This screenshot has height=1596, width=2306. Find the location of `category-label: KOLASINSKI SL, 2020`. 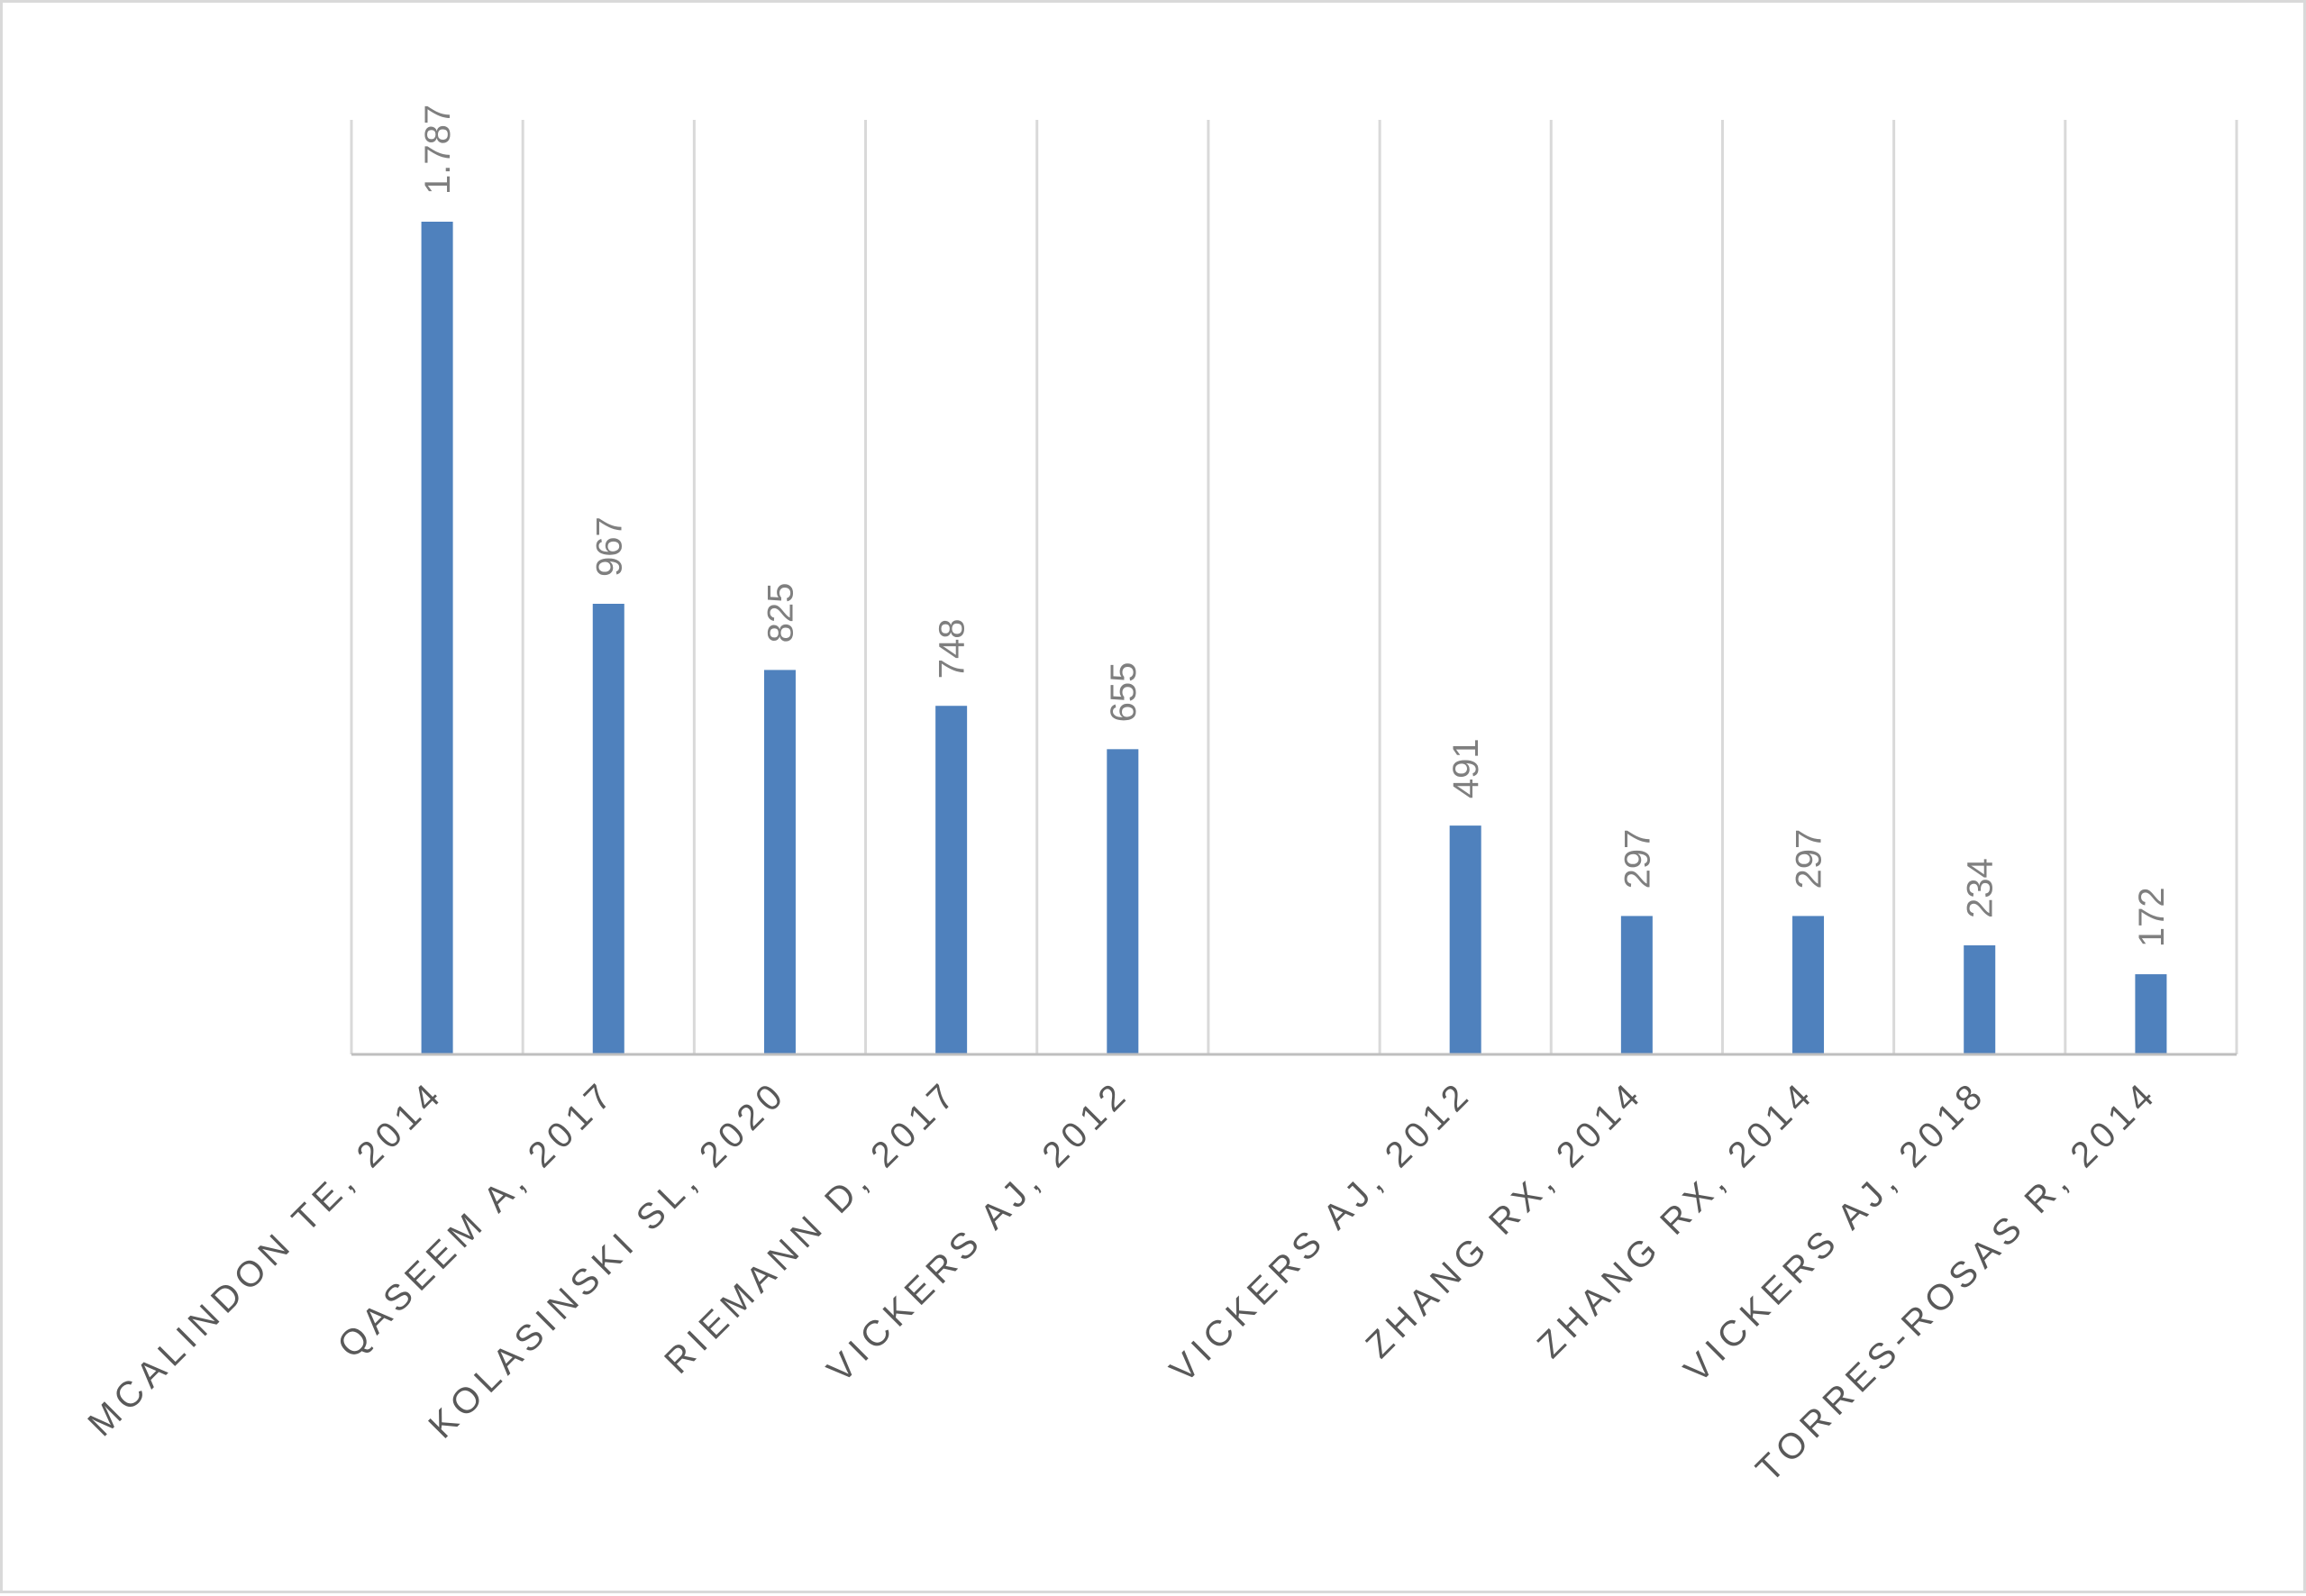

category-label: KOLASINSKI SL, 2020 is located at coordinates (607, 1259).